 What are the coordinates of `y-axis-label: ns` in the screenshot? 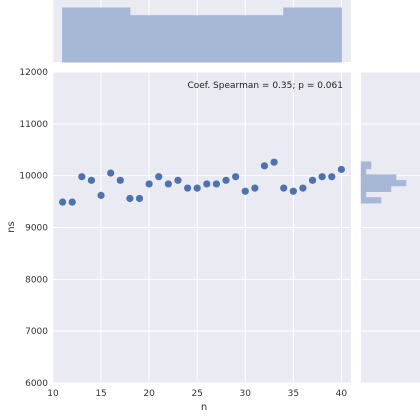 It's located at (11, 227).